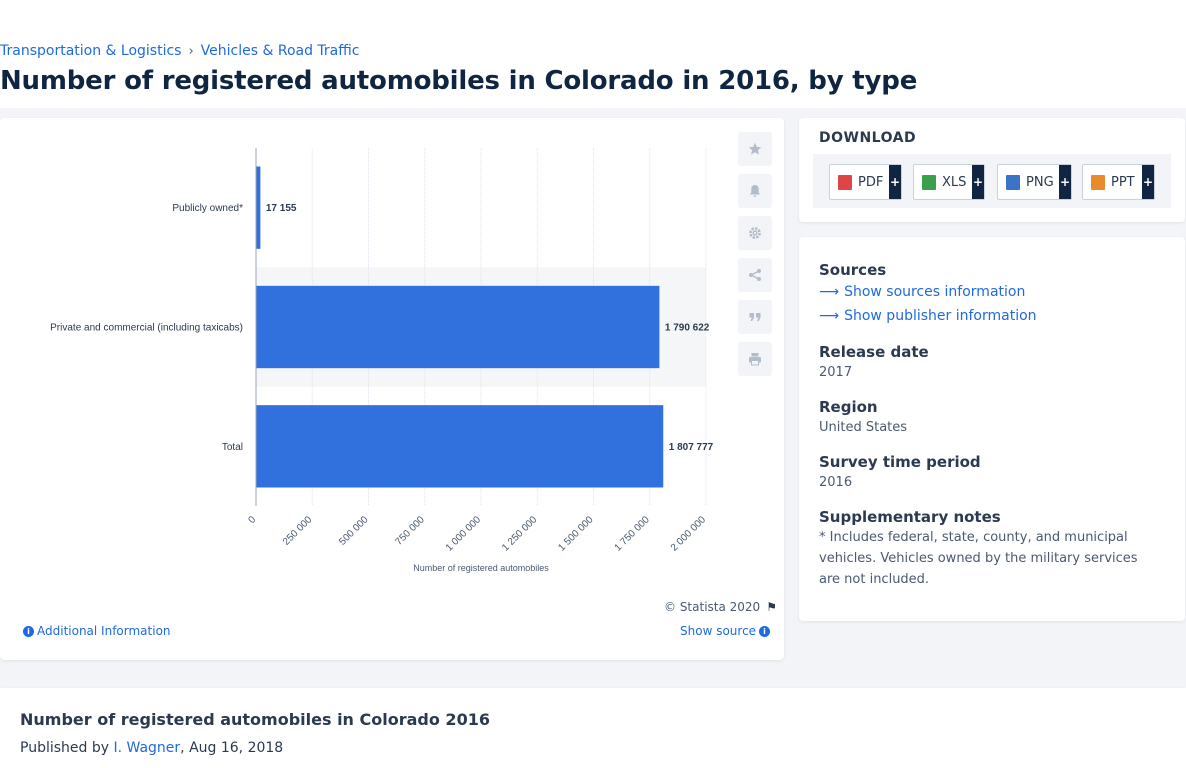  I want to click on settings-button, so click(755, 233).